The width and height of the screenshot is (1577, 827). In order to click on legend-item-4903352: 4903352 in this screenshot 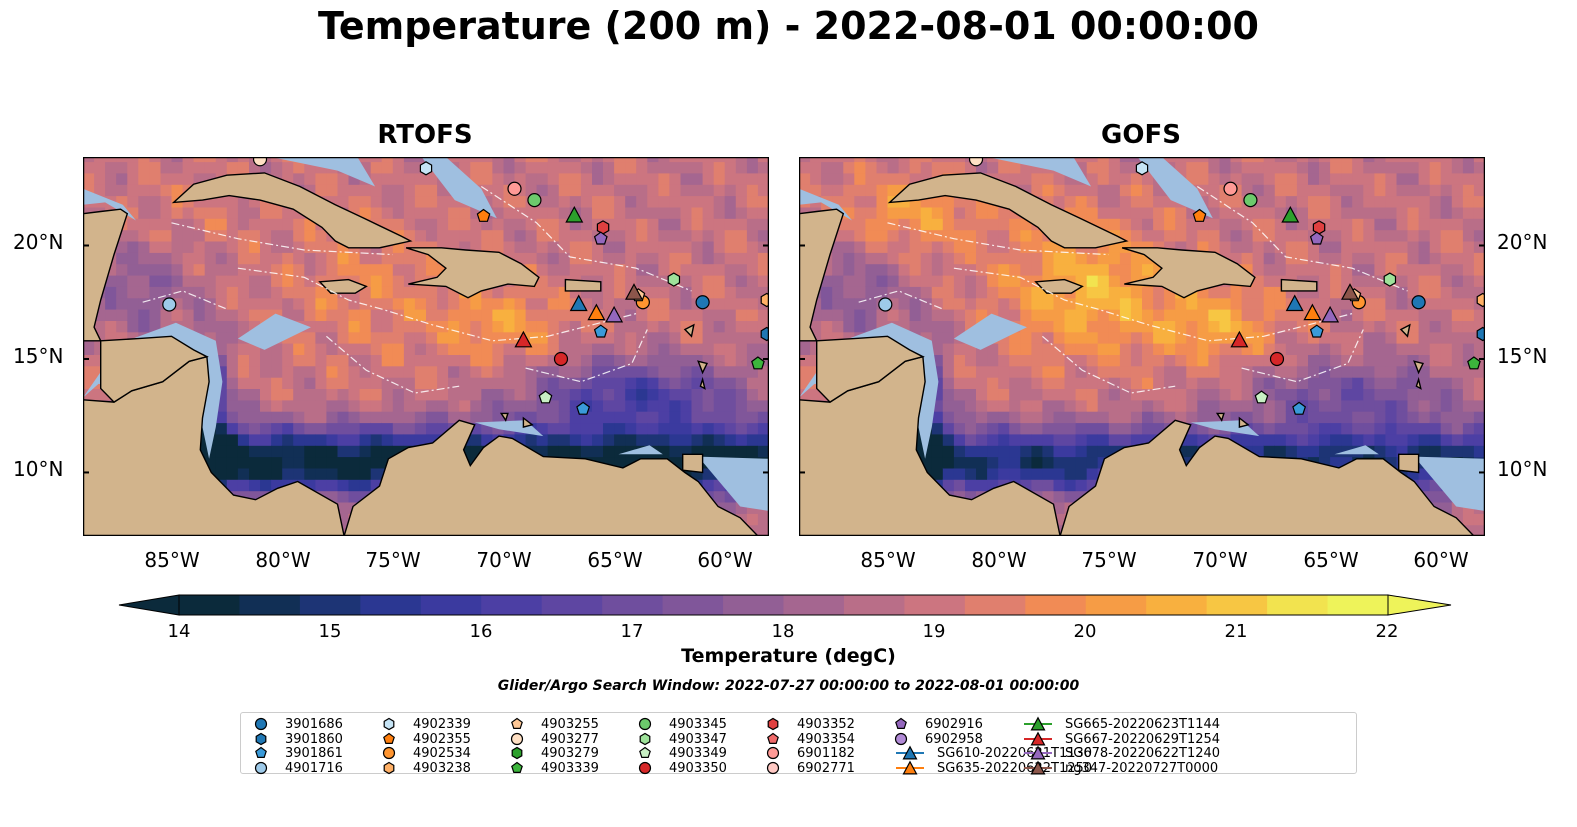, I will do `click(829, 725)`.